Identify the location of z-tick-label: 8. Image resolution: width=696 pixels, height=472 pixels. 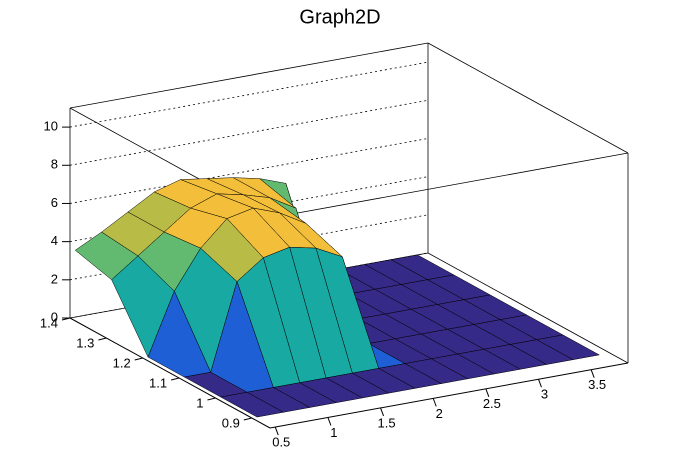
(54, 164).